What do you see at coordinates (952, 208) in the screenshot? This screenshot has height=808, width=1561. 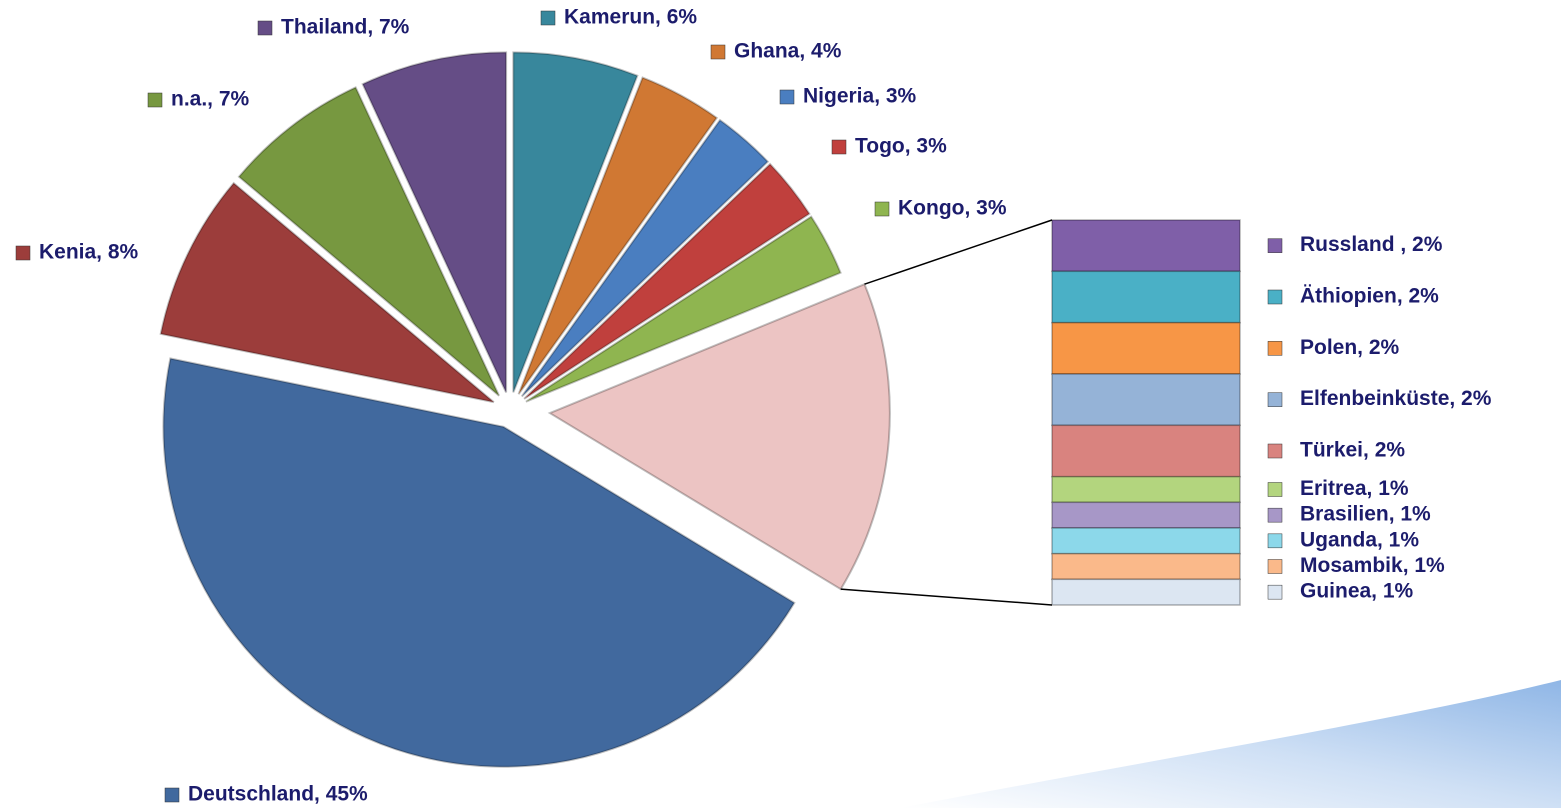 I see `data-label: Kongo, 3%` at bounding box center [952, 208].